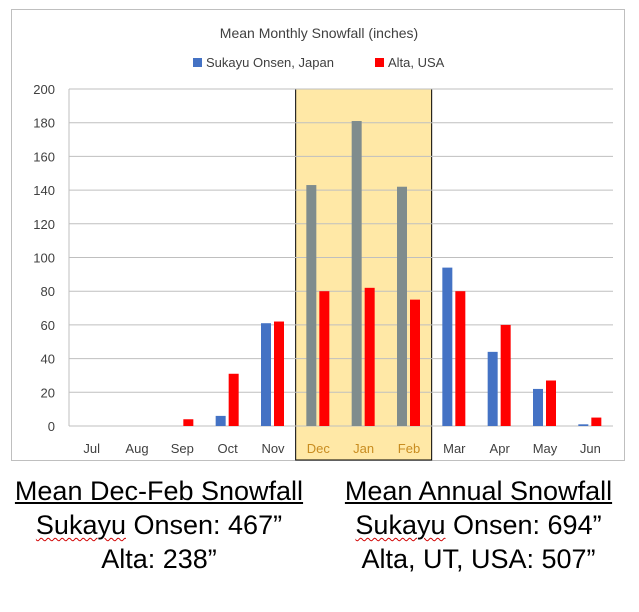  I want to click on bar-alta-oct, so click(233, 399).